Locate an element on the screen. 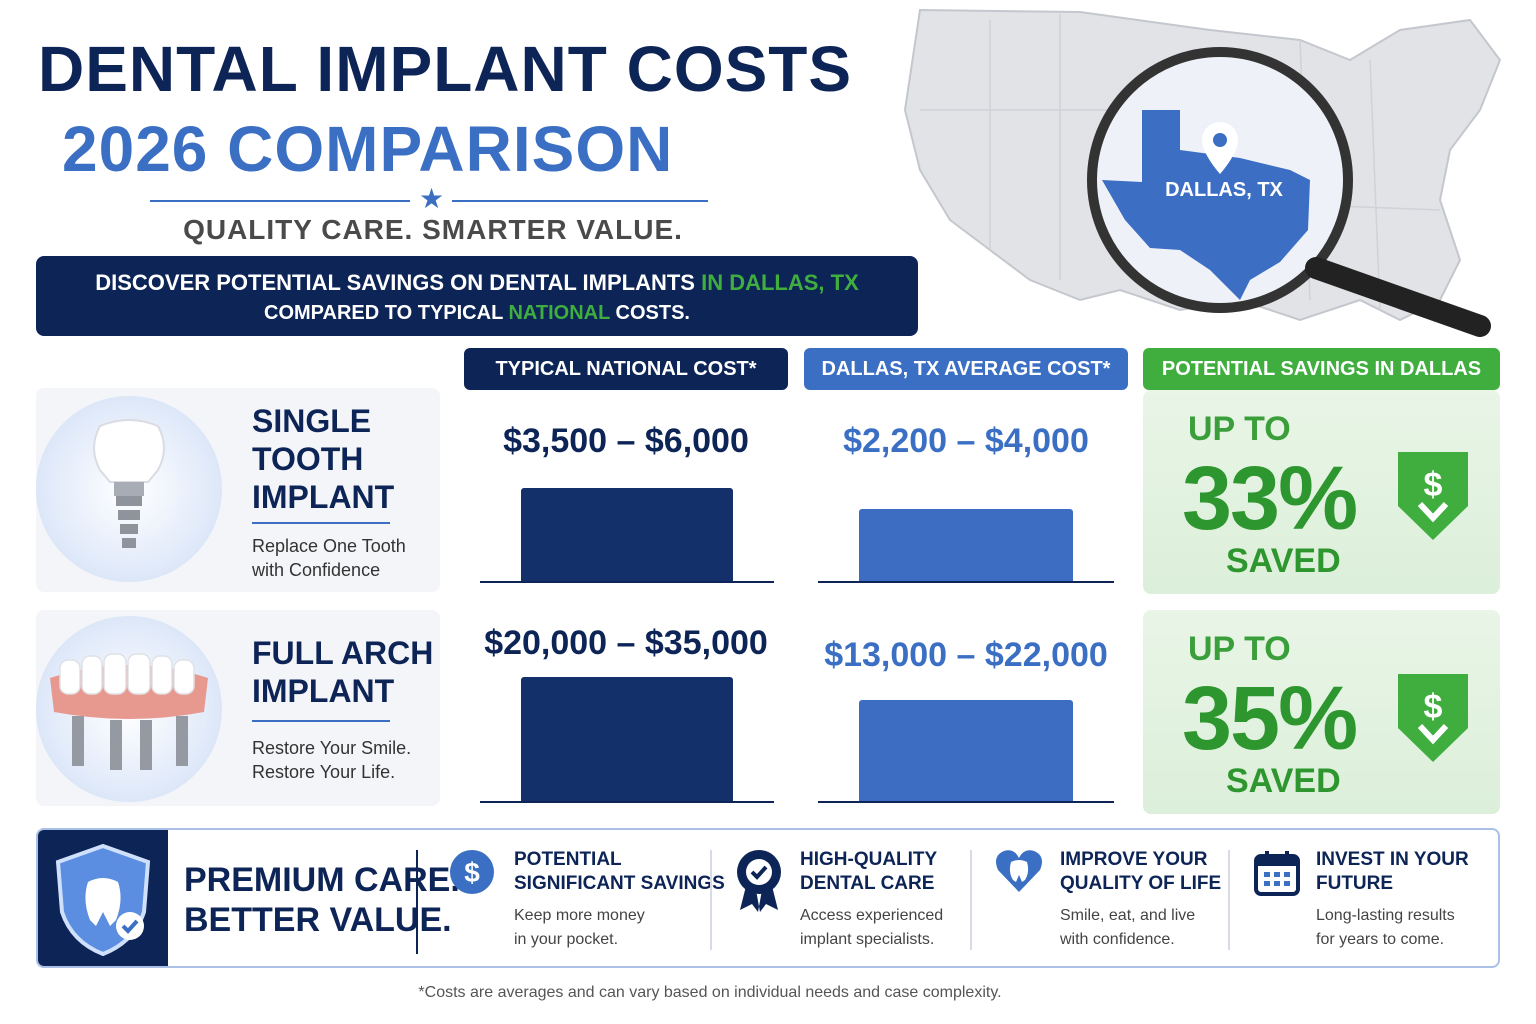  divider-right is located at coordinates (580, 201).